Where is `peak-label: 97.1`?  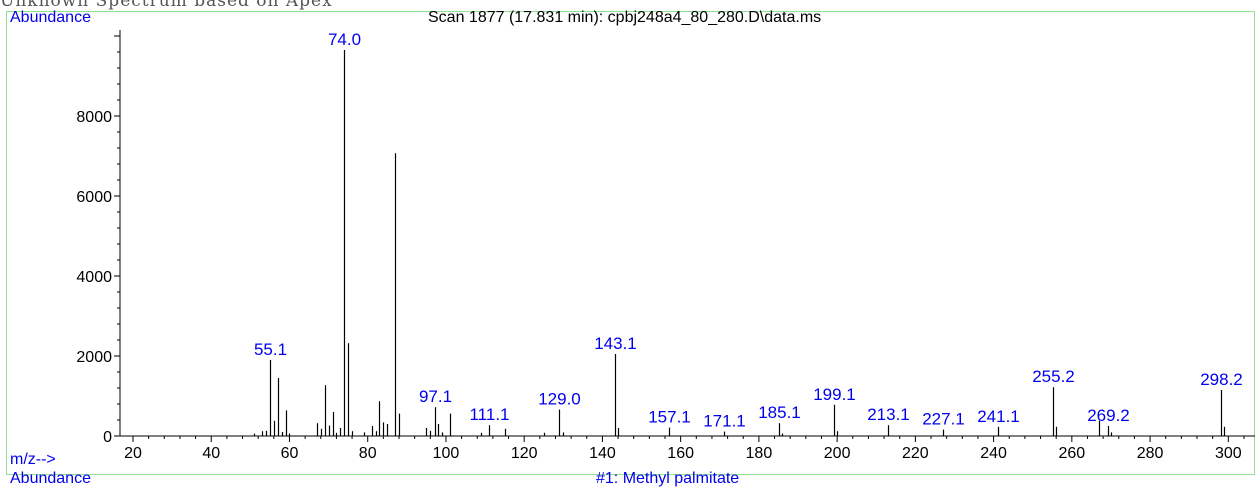
peak-label: 97.1 is located at coordinates (435, 396).